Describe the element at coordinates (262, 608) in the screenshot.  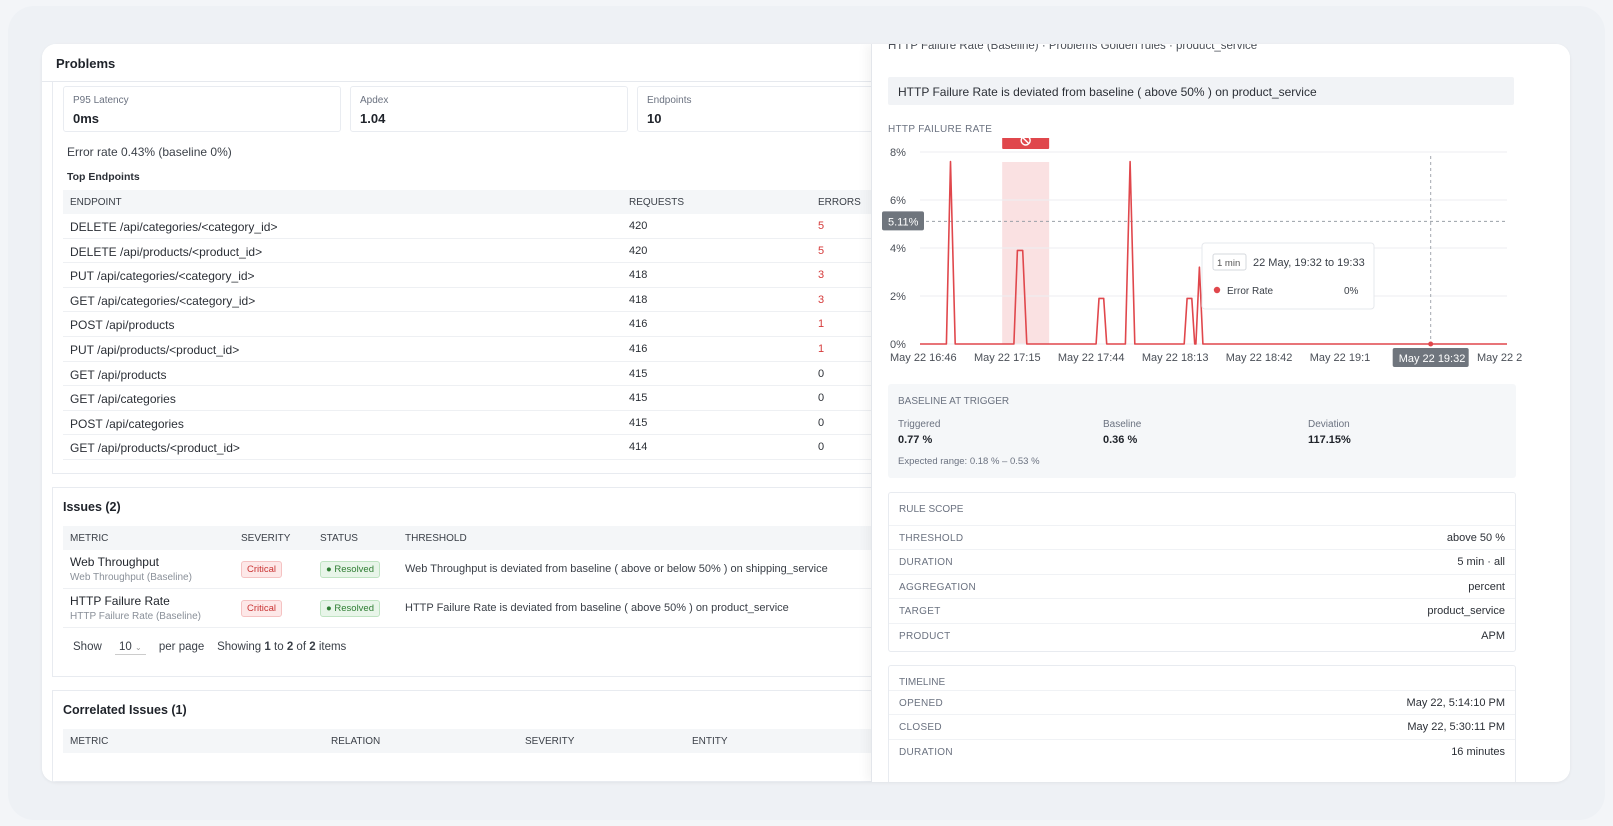
I see `severity-badge: Critical` at that location.